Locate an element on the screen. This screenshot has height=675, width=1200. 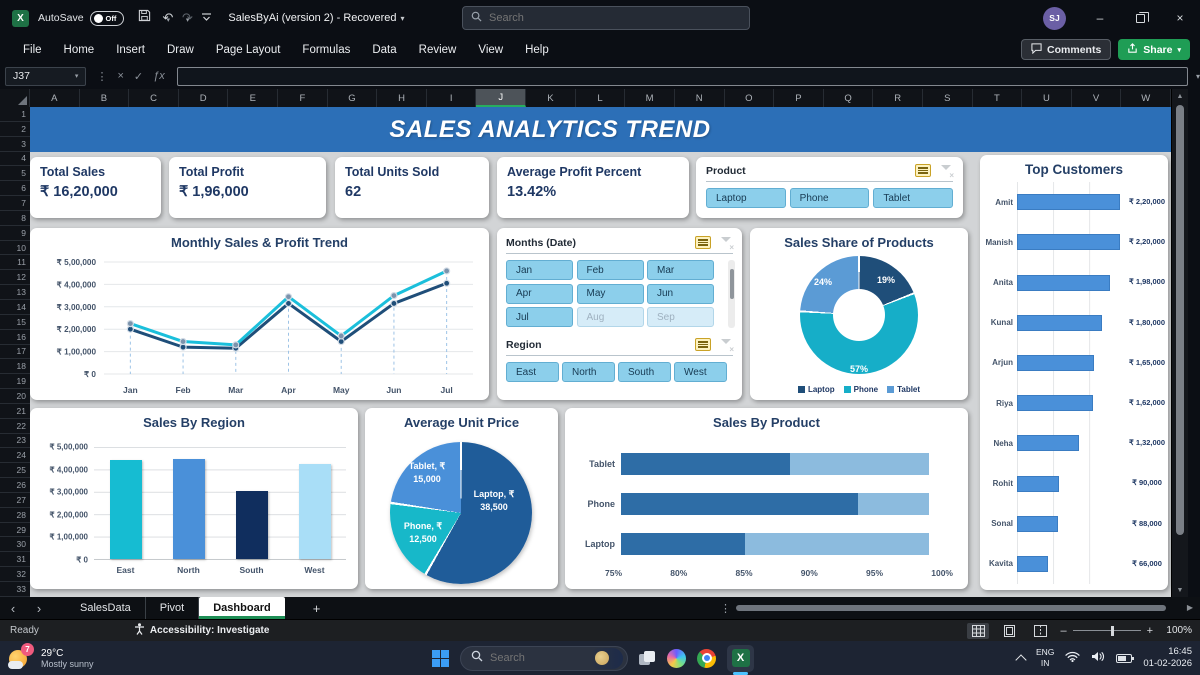
sheet-tab-salesdata: SalesData is located at coordinates (106, 608).